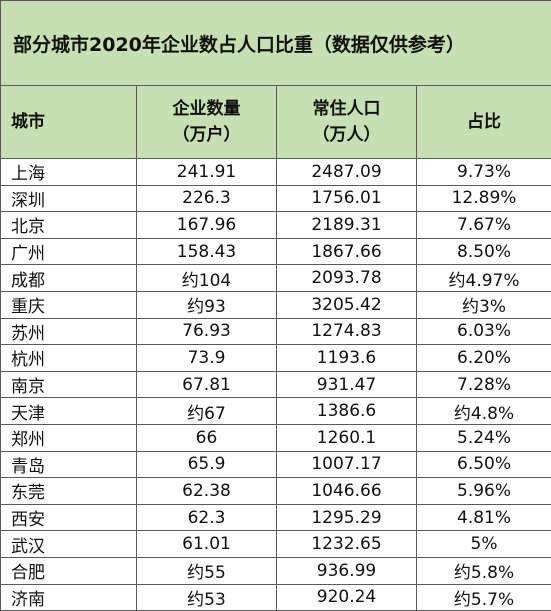  What do you see at coordinates (69, 544) in the screenshot?
I see `cell-city: 武汉` at bounding box center [69, 544].